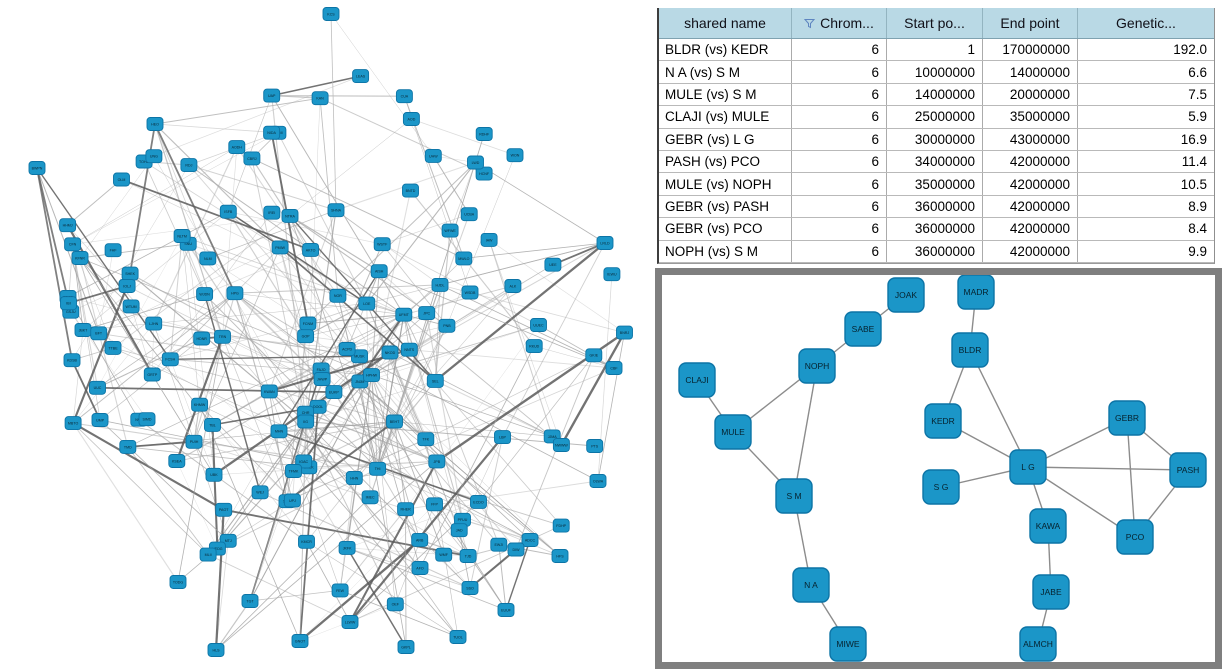 This screenshot has width=1222, height=669. Describe the element at coordinates (450, 230) in the screenshot. I see `network-node-WFWE: WFWE` at that location.